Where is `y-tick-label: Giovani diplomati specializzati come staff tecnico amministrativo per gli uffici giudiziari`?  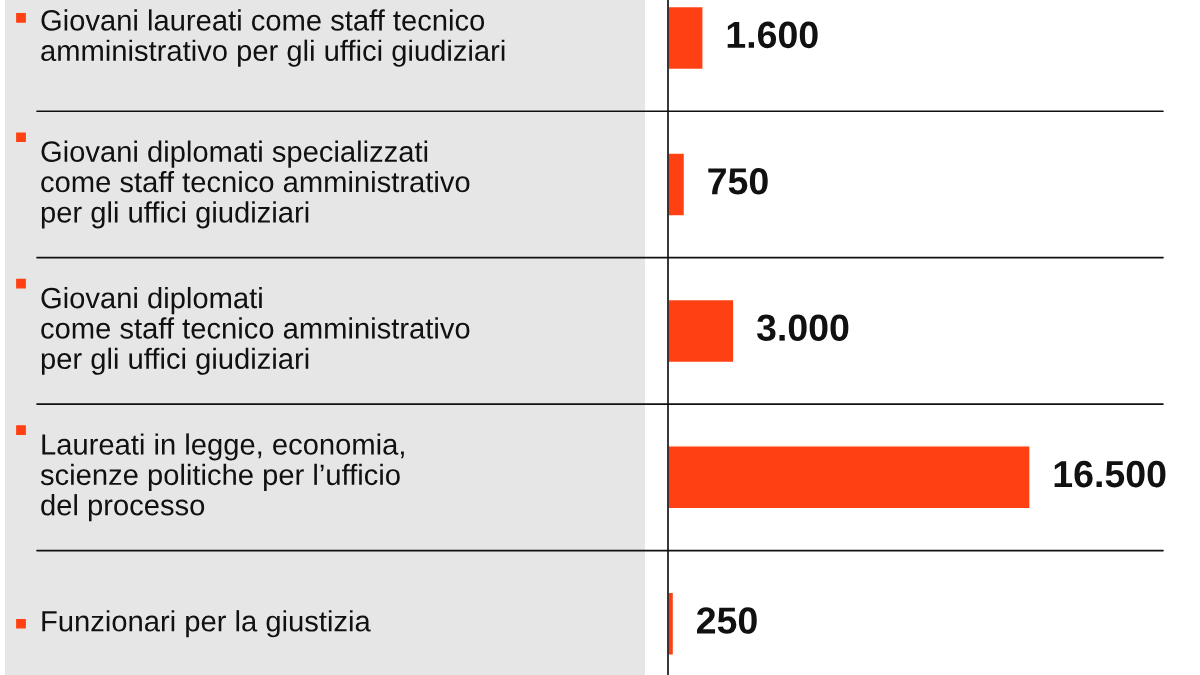 y-tick-label: Giovani diplomati specializzati come staff tecnico amministrativo per gli uffici giudiziari is located at coordinates (255, 184).